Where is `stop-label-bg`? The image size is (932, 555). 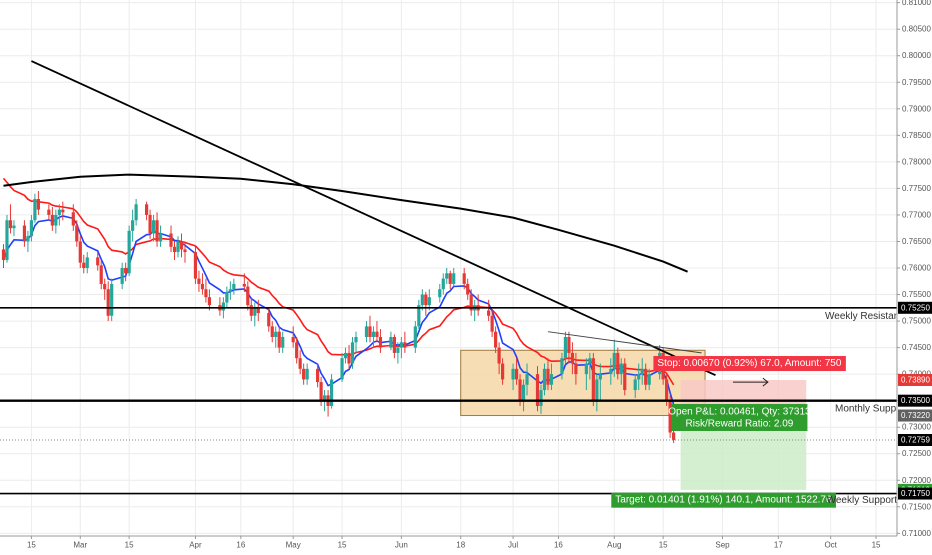
stop-label-bg is located at coordinates (749, 364).